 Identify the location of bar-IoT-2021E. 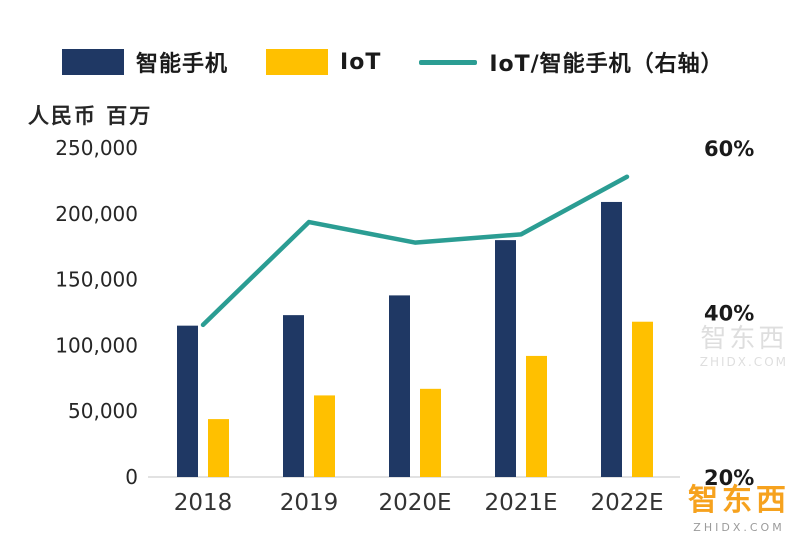
(536, 416).